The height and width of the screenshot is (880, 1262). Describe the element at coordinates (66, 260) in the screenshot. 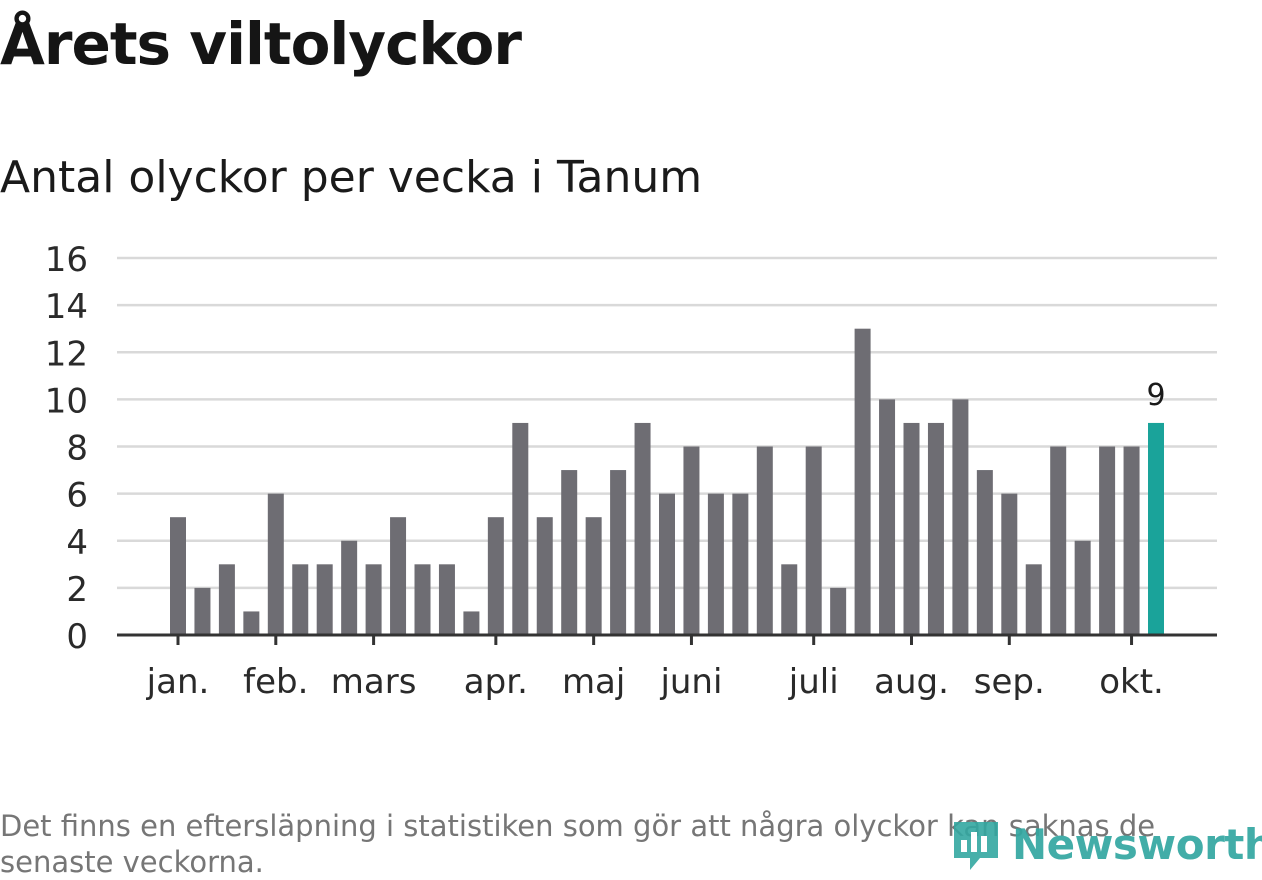

I see `y-tick-label-16: 16` at that location.